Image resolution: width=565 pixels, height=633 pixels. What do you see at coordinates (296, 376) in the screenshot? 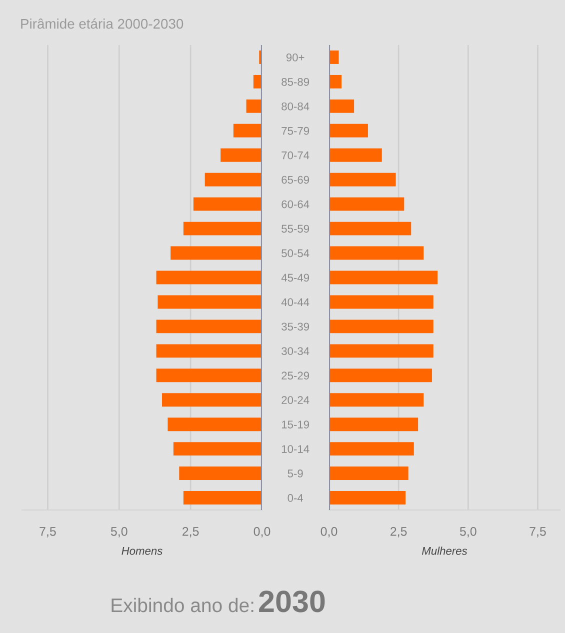
I see `y-tick-label: 25-29` at bounding box center [296, 376].